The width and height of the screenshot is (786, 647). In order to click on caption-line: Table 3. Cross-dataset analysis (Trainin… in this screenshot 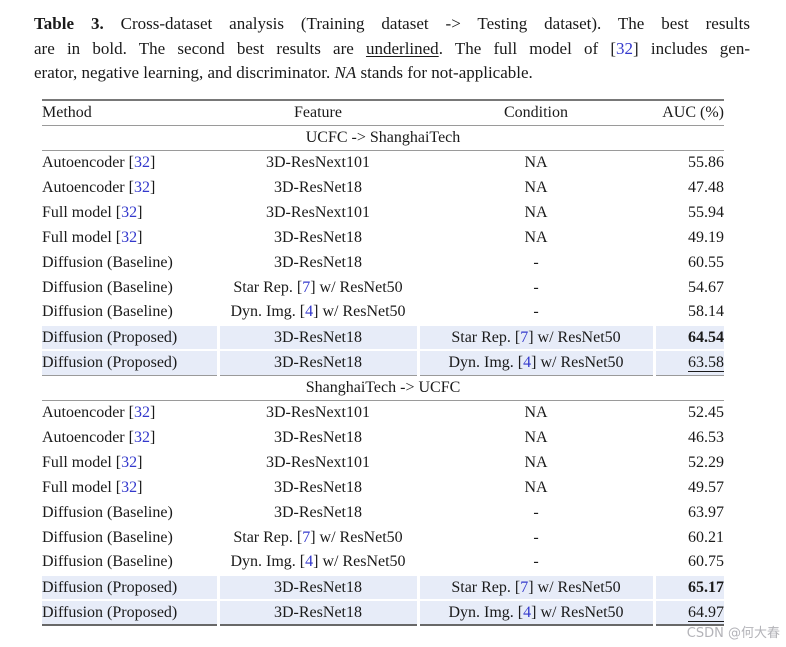, I will do `click(392, 24)`.